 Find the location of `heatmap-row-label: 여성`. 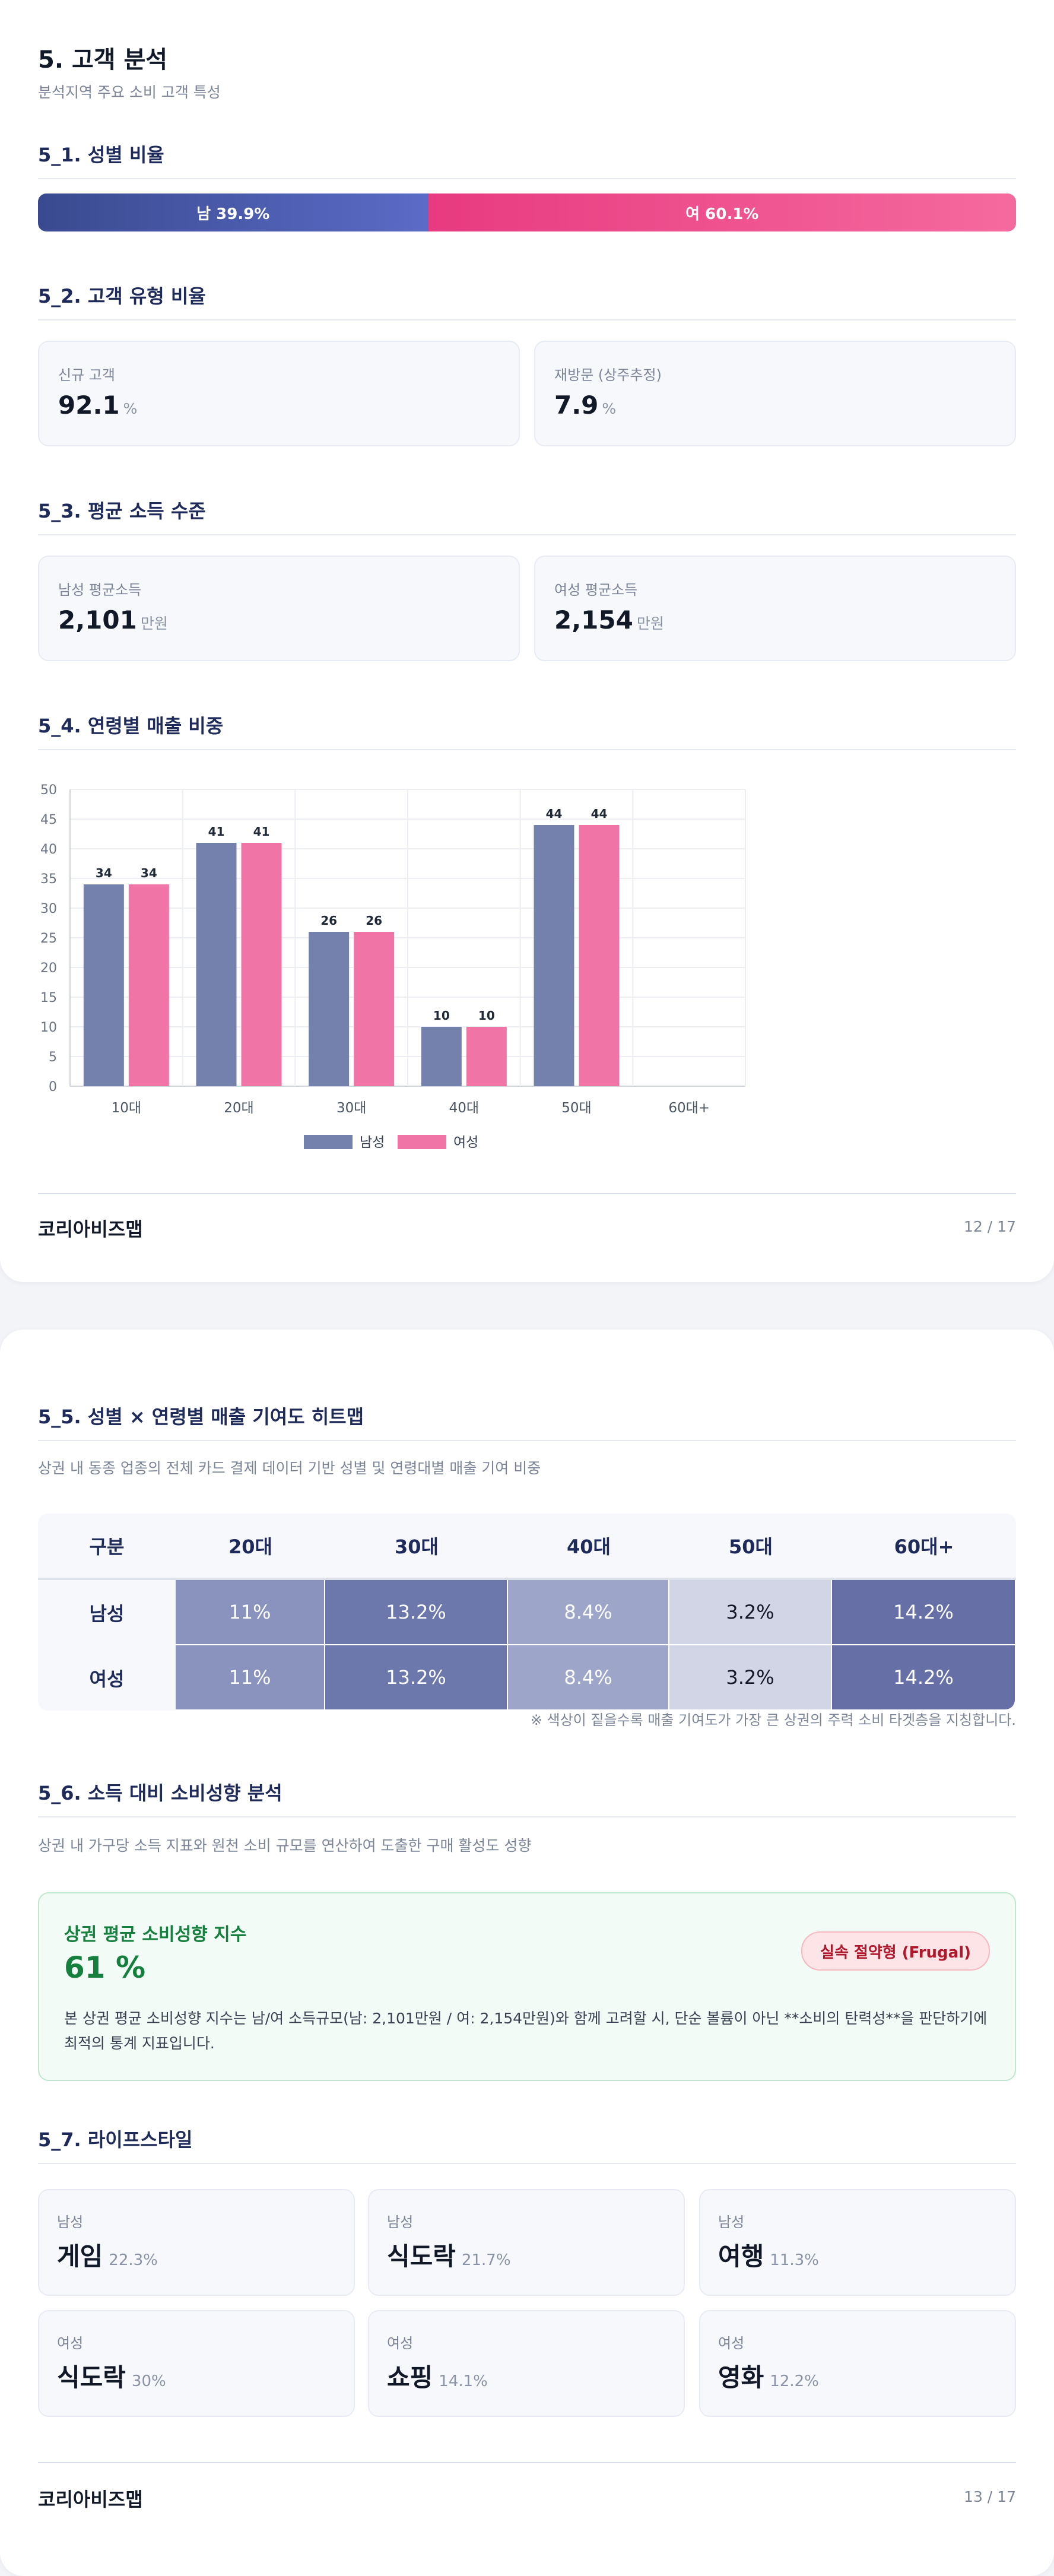

heatmap-row-label: 여성 is located at coordinates (107, 1678).